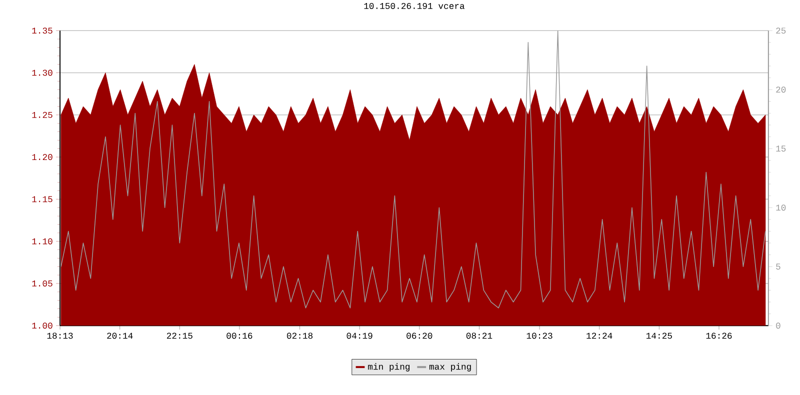  Describe the element at coordinates (781, 89) in the screenshot. I see `y2-tick-label: 20` at that location.